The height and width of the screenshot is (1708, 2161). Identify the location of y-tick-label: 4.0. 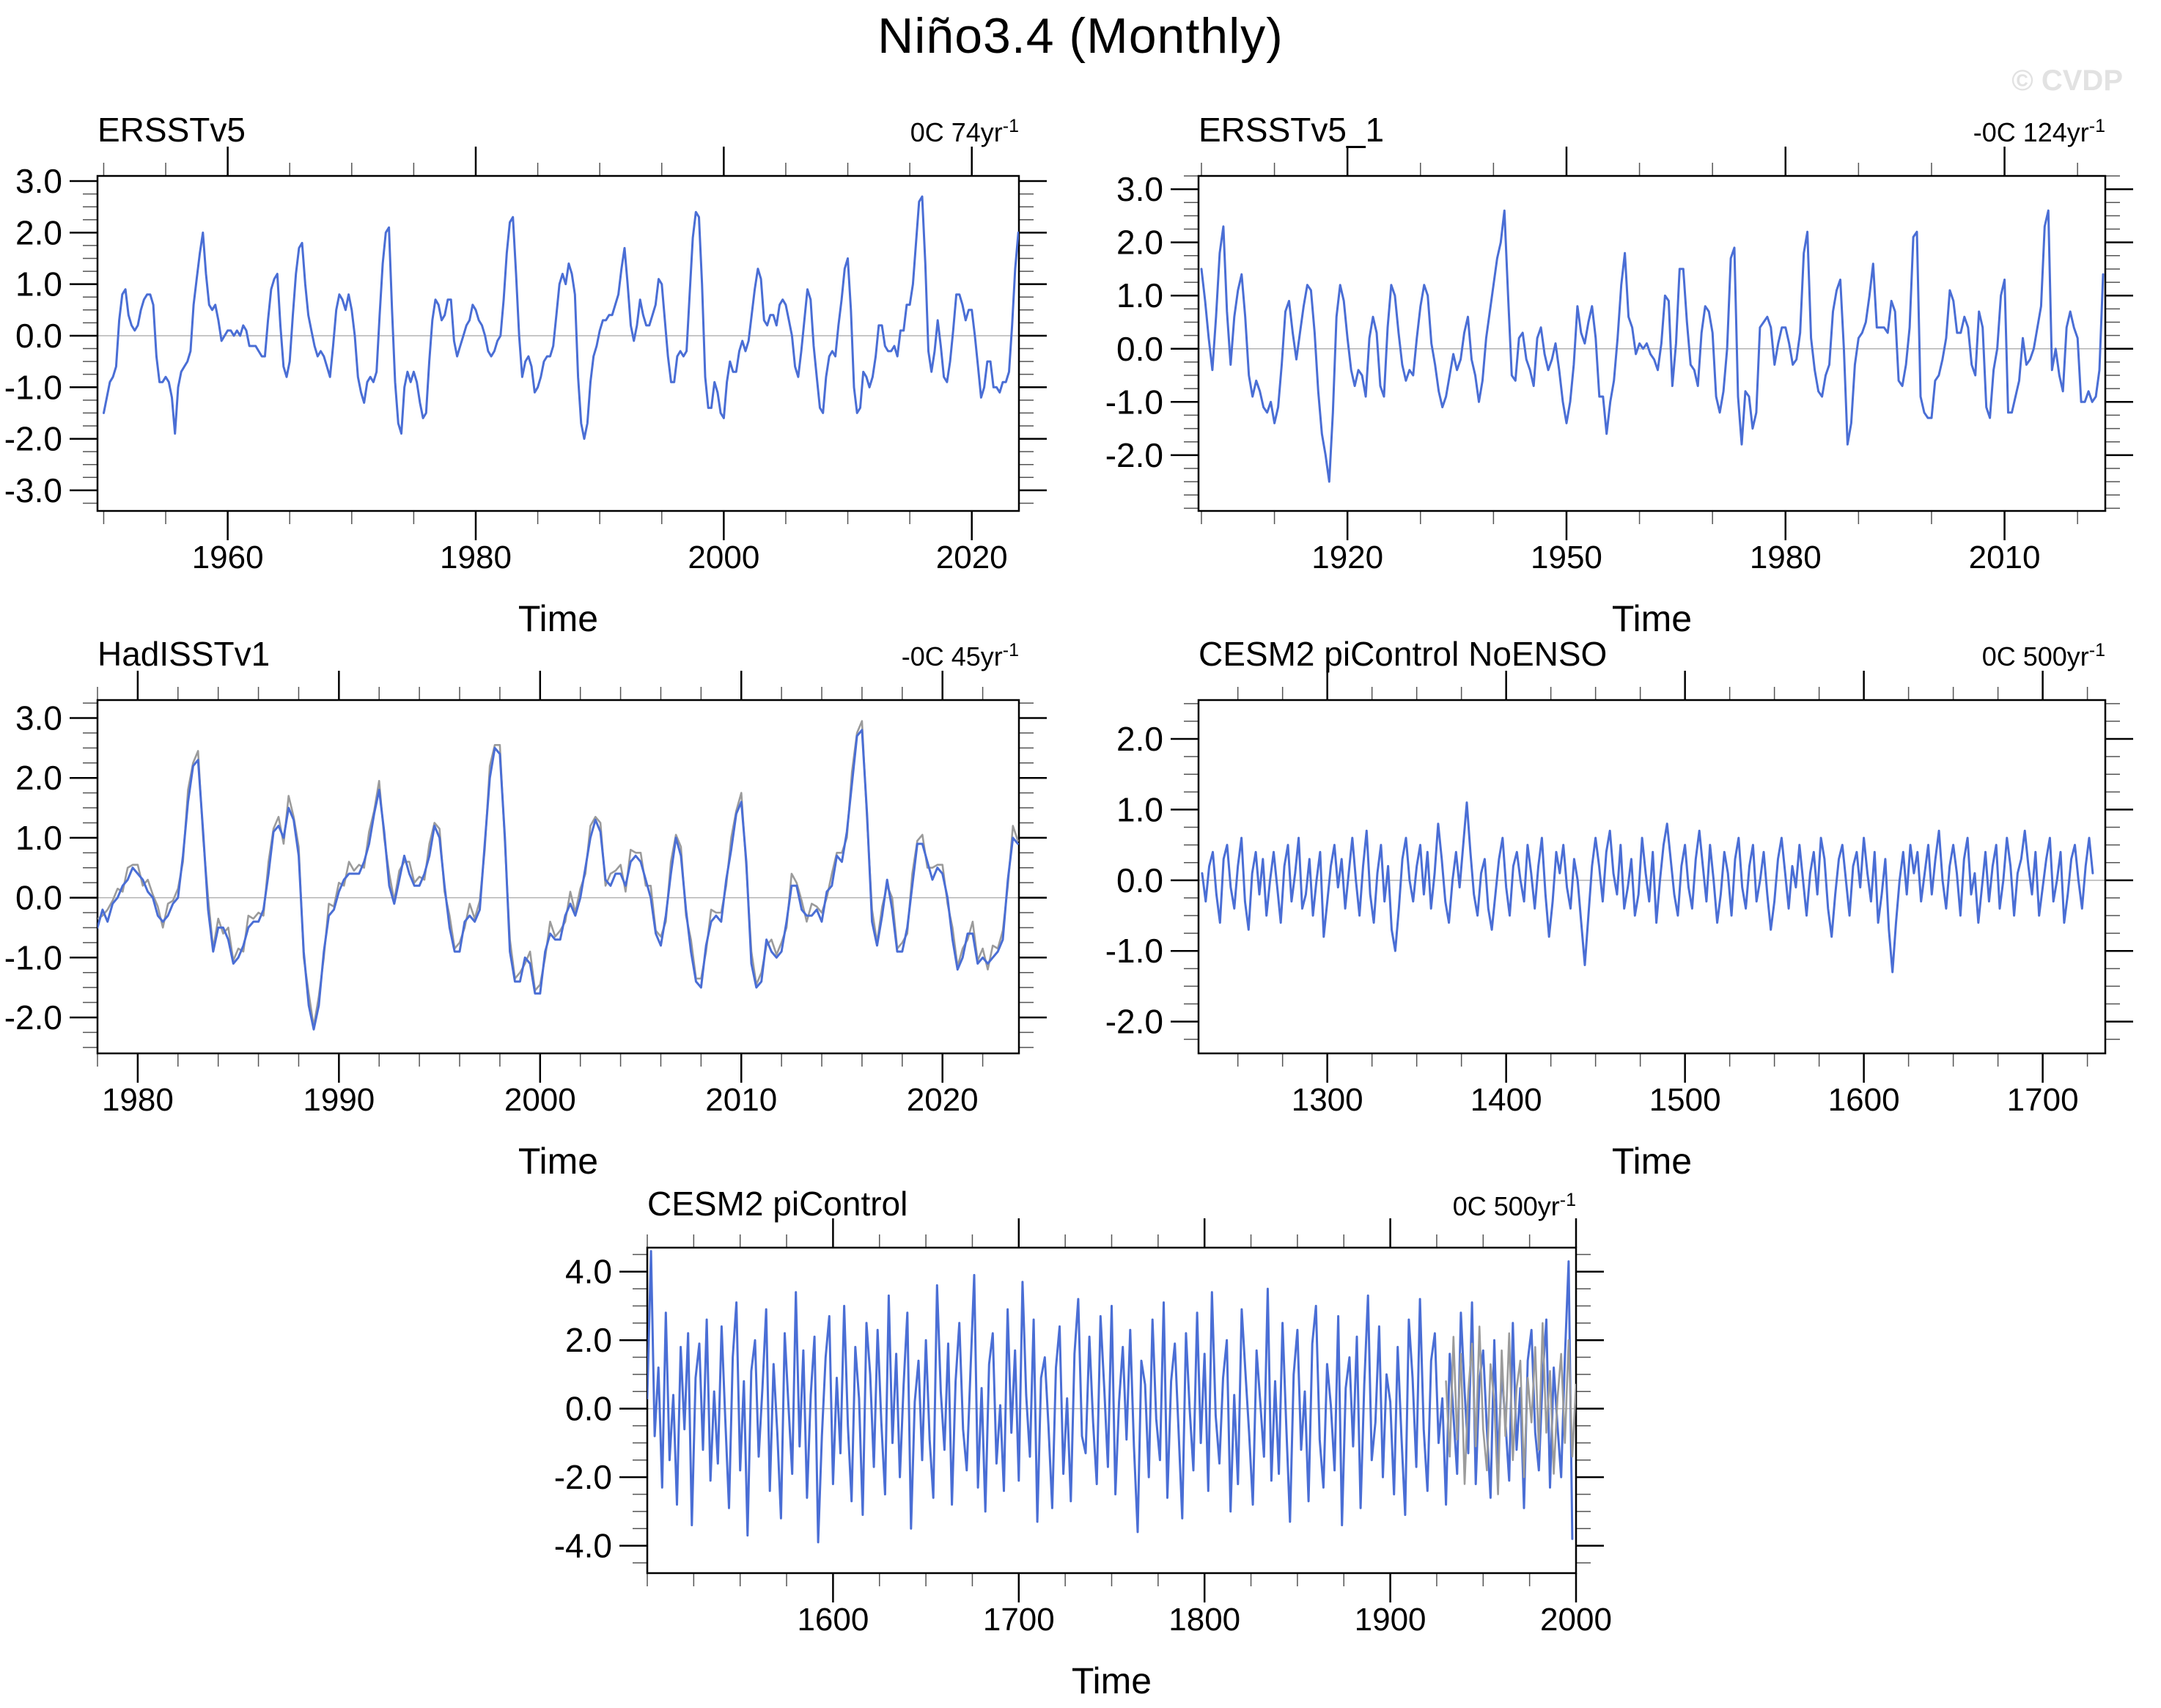
(588, 1272).